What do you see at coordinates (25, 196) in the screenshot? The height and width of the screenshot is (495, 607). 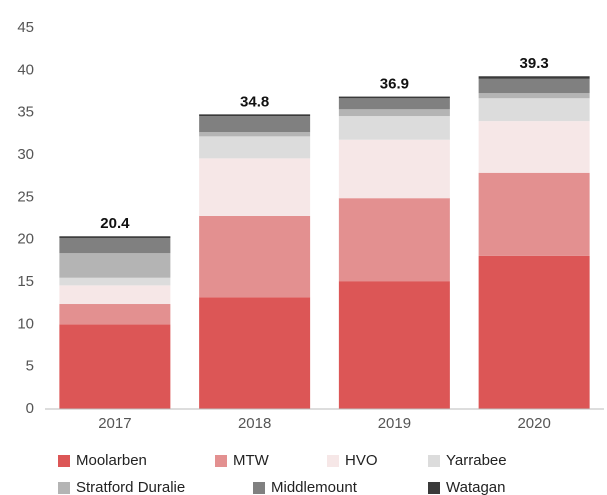 I see `y-tick-label: 25` at bounding box center [25, 196].